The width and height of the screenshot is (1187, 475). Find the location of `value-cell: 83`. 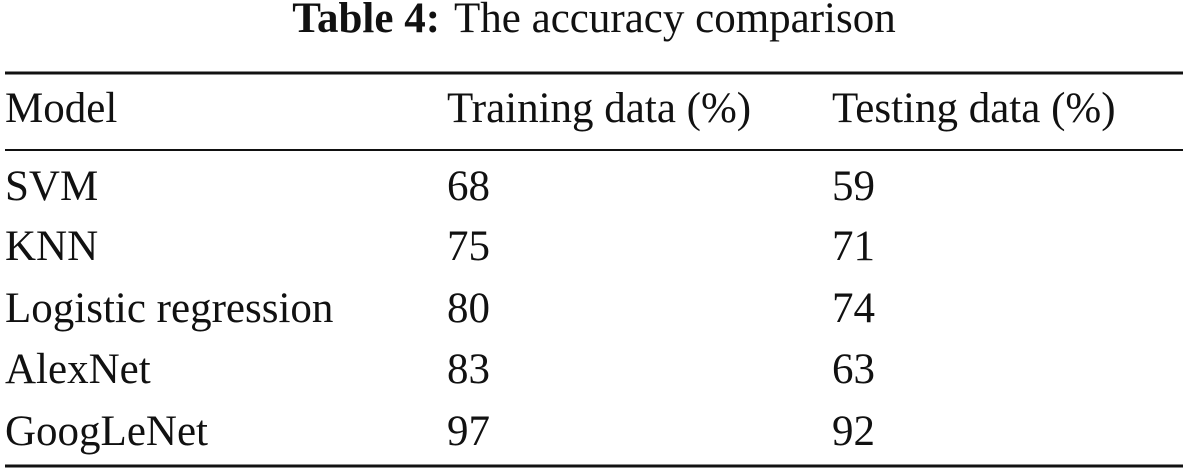

value-cell: 83 is located at coordinates (468, 369).